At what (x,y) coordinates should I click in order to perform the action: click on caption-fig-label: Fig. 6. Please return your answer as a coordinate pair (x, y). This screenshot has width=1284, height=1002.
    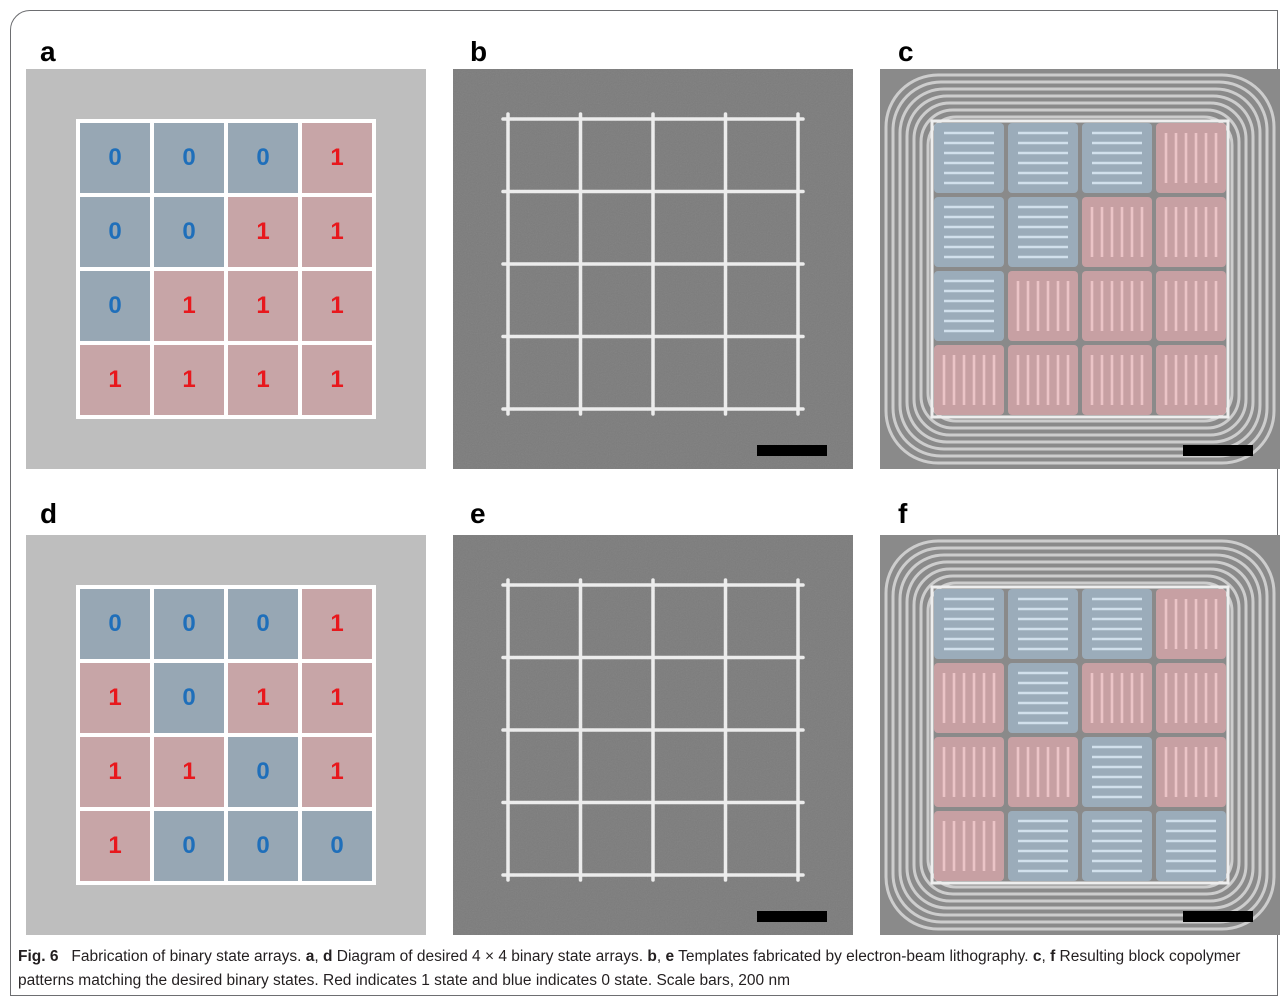
    Looking at the image, I should click on (38, 956).